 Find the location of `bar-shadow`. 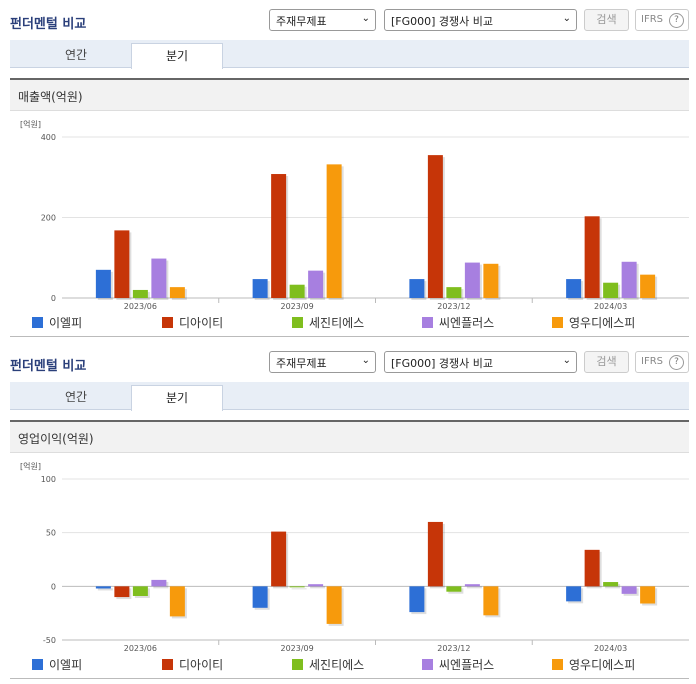

bar-shadow is located at coordinates (105, 589).